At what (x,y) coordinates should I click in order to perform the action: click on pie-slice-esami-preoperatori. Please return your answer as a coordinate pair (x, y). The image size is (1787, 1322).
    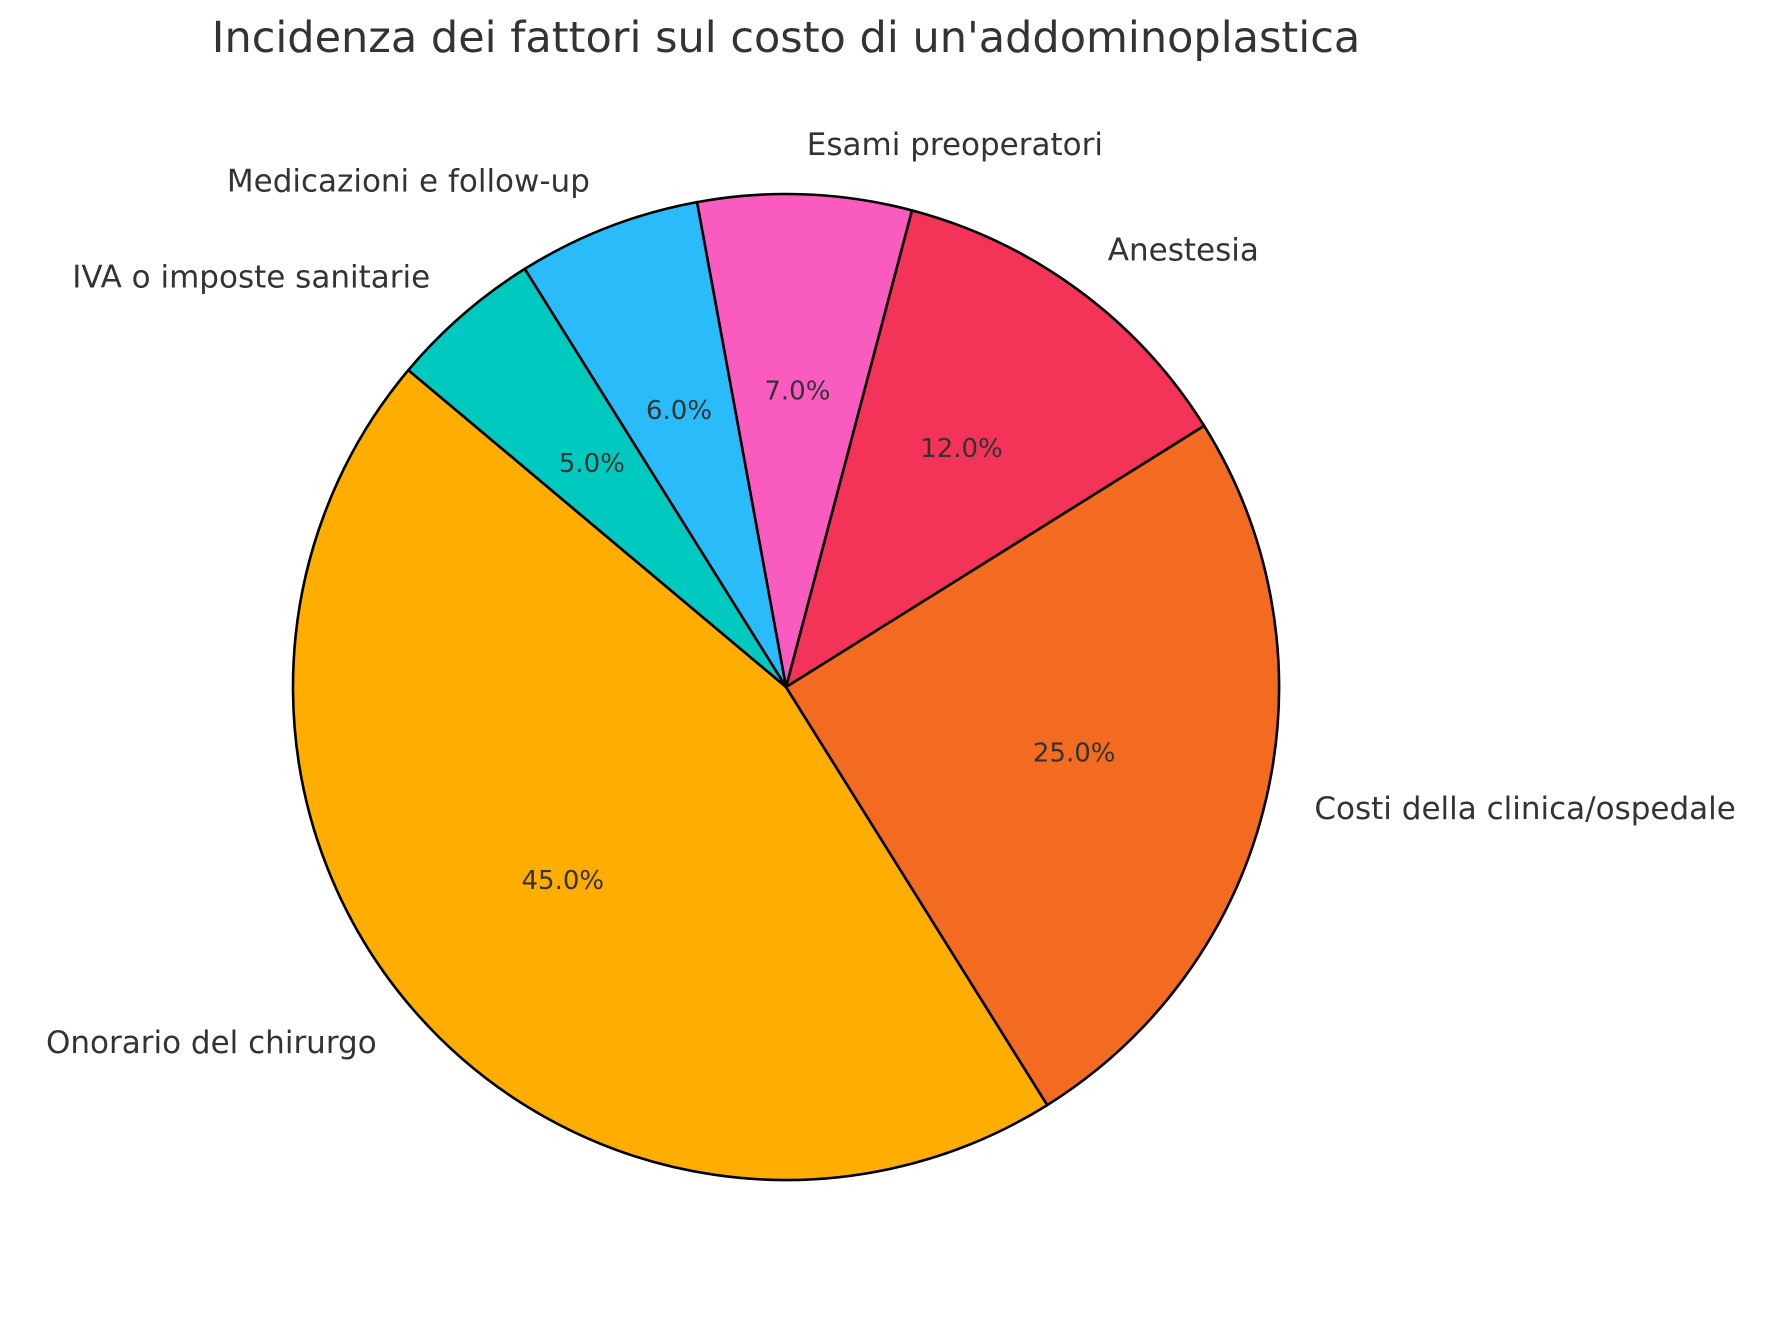
    Looking at the image, I should click on (804, 440).